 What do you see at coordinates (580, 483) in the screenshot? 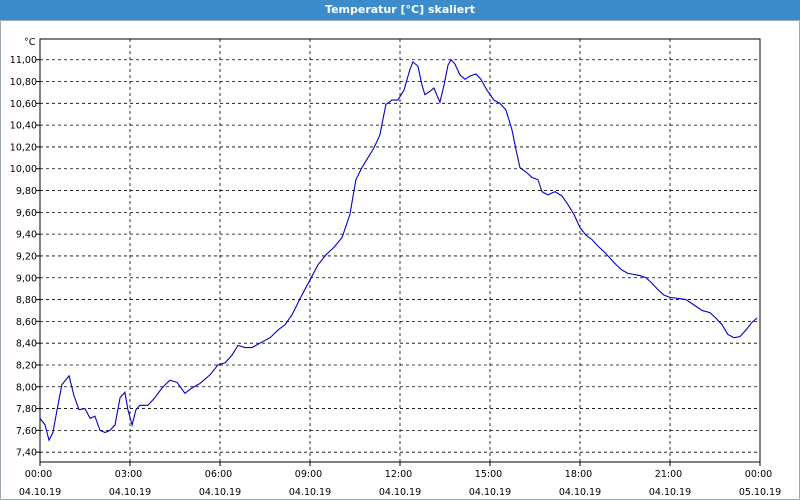
I see `x-tick-label: 18:00 04.10.19` at bounding box center [580, 483].